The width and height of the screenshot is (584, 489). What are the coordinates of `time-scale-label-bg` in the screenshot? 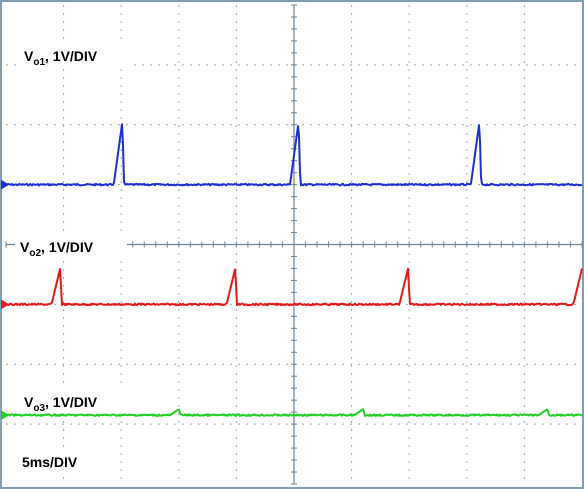 It's located at (53, 461).